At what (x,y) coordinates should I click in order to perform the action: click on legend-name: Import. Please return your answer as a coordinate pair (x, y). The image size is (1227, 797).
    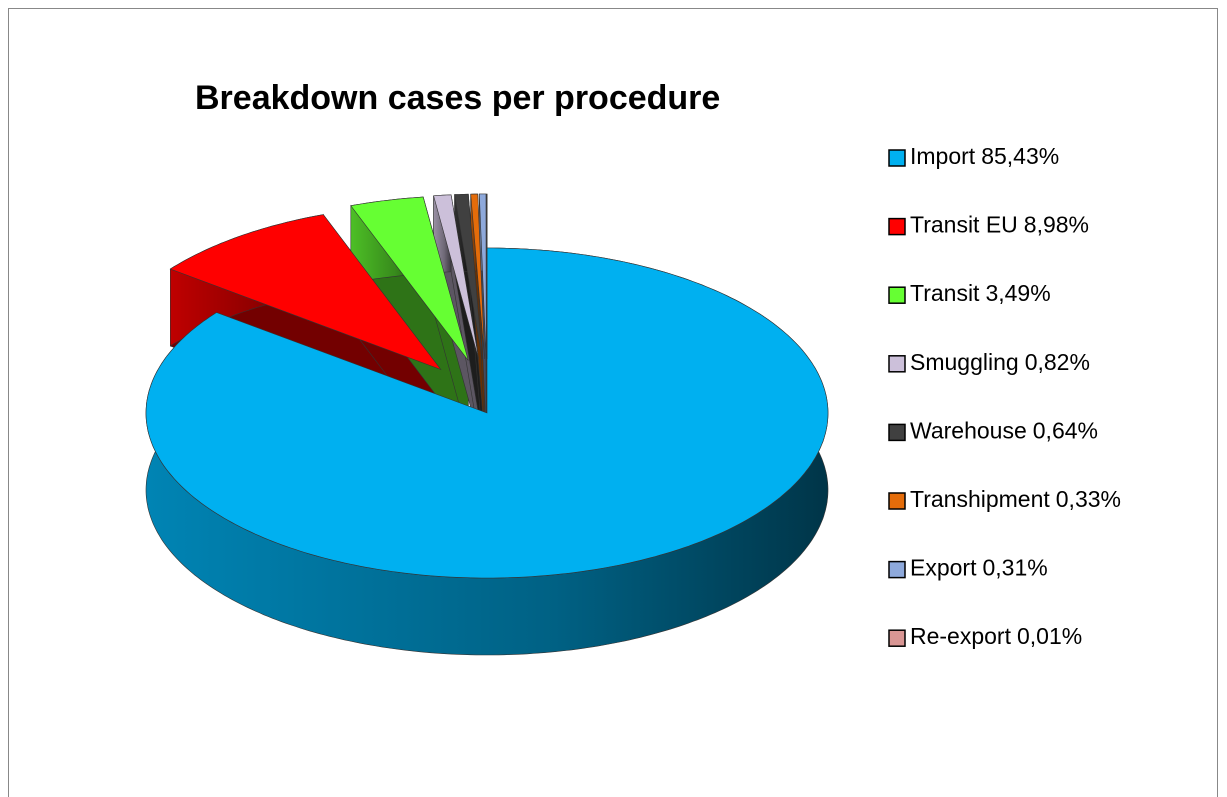
    Looking at the image, I should click on (943, 156).